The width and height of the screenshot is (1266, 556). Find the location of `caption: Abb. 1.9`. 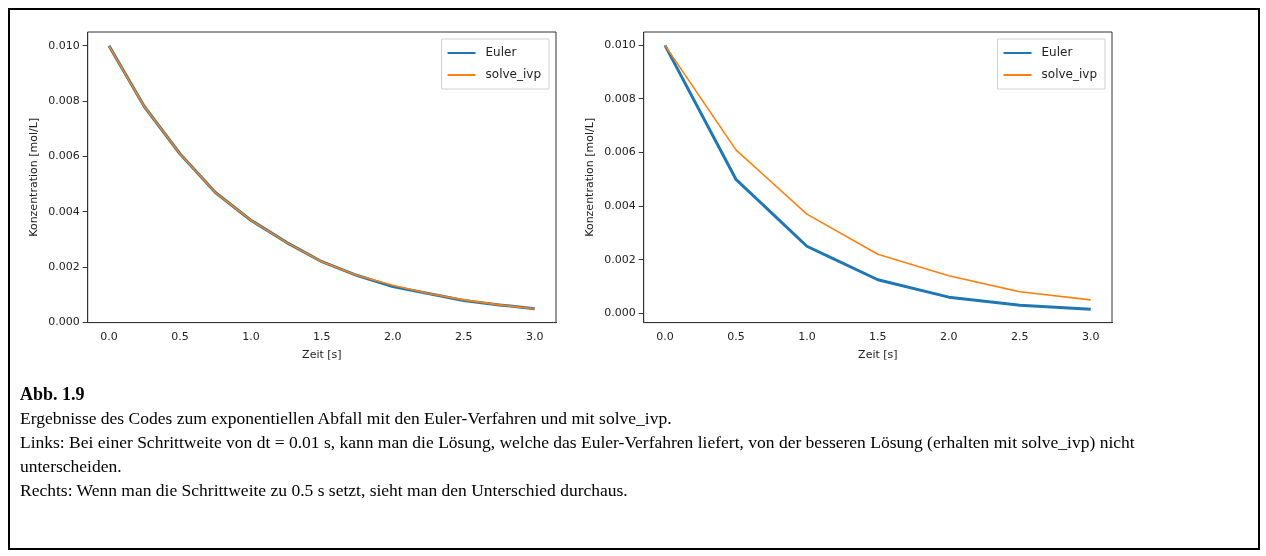

caption: Abb. 1.9 is located at coordinates (53, 394).